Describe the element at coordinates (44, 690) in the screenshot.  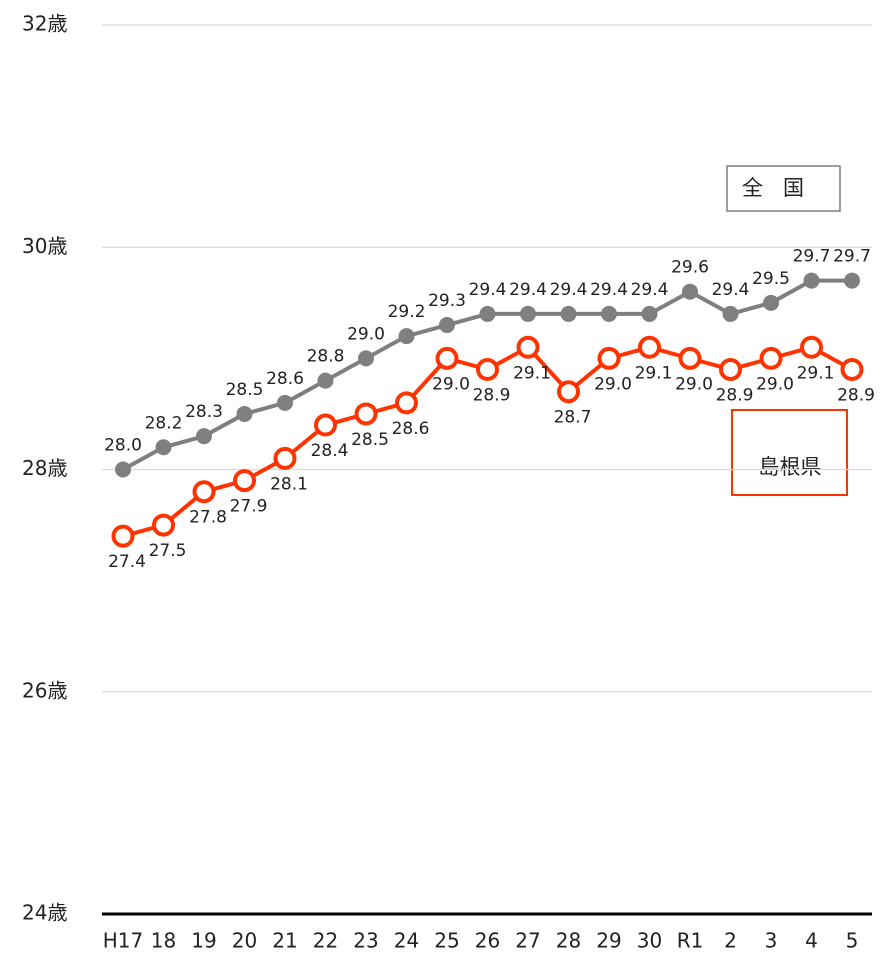
I see `y-tick-label: 26歳` at that location.